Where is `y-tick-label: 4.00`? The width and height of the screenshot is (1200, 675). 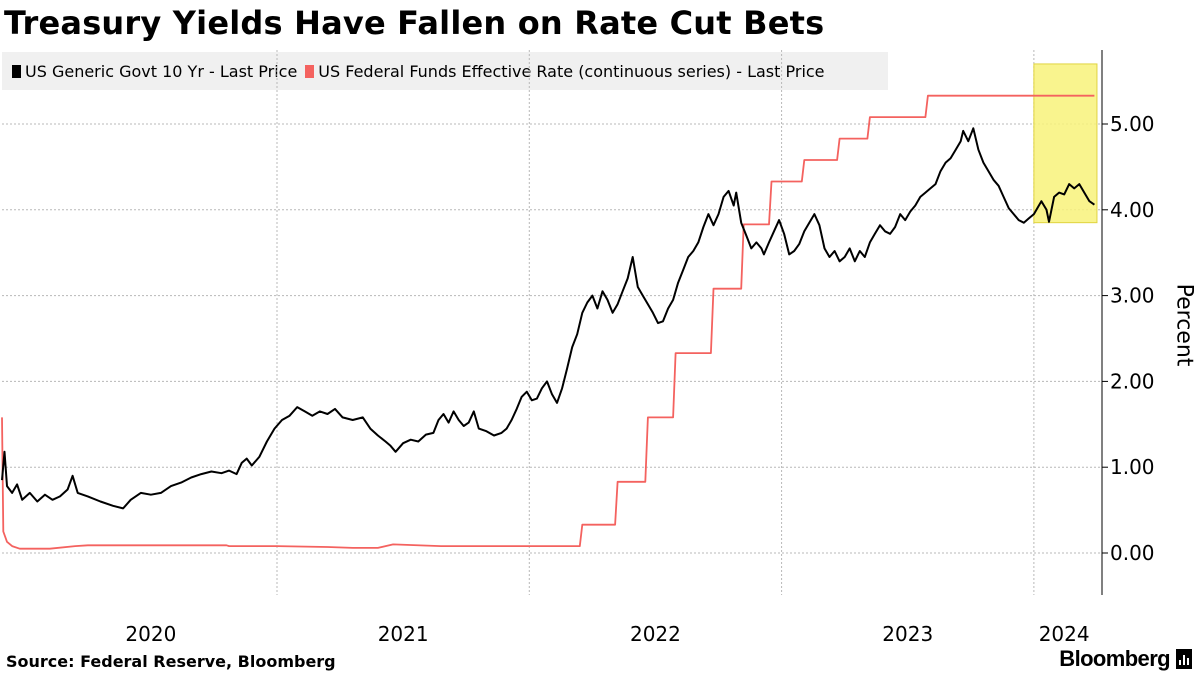 y-tick-label: 4.00 is located at coordinates (1132, 210).